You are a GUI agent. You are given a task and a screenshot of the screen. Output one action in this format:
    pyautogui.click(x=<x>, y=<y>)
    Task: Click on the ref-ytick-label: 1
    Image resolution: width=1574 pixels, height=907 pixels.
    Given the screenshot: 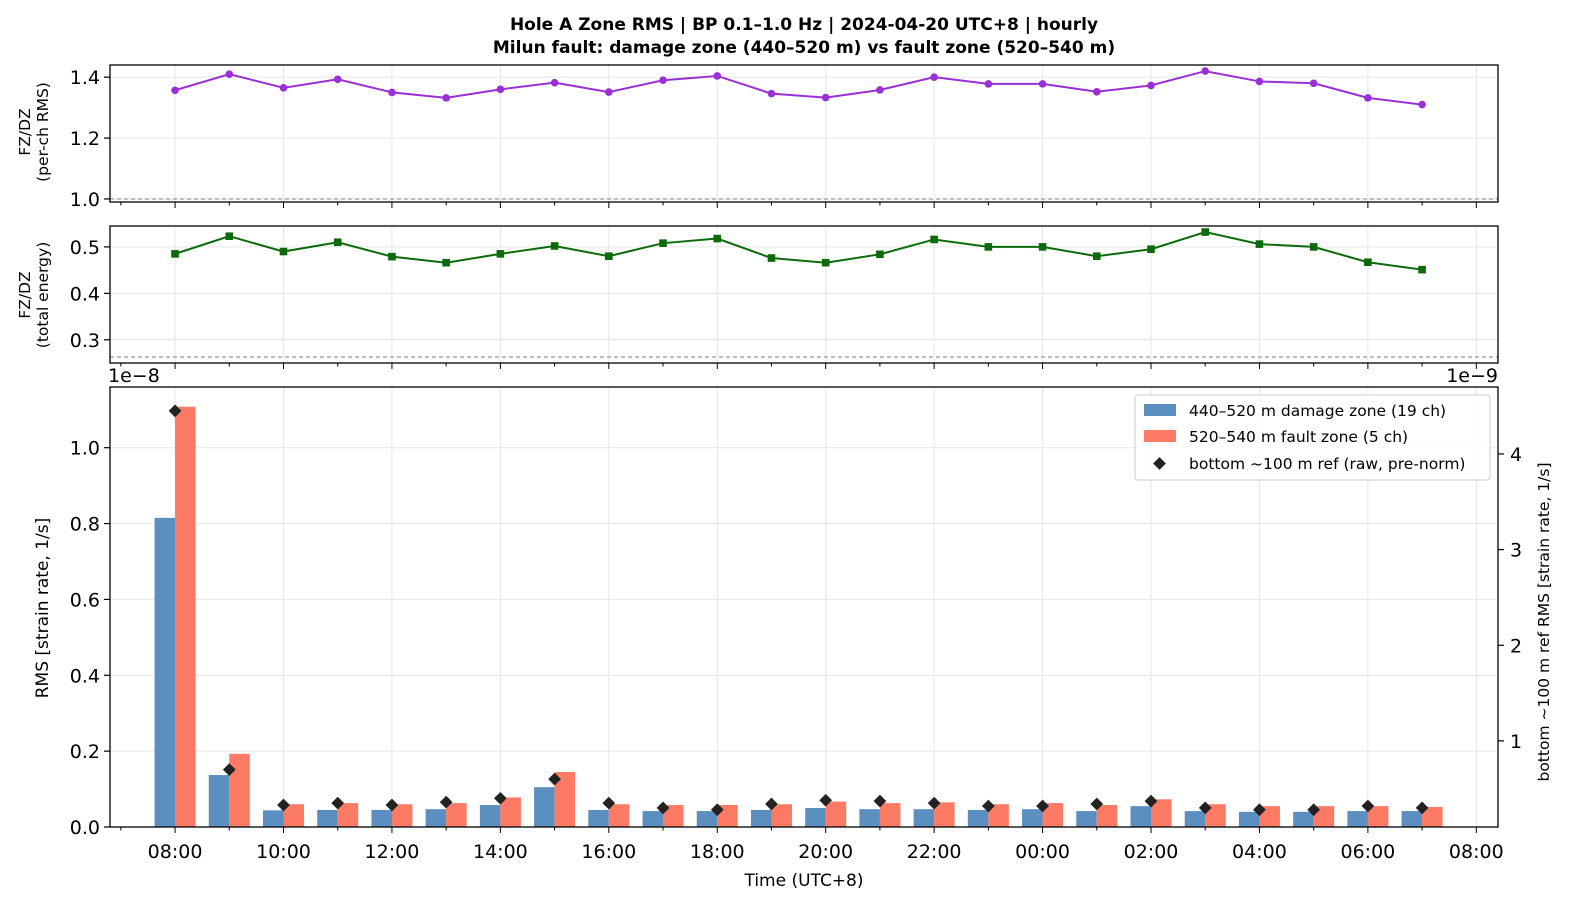 What is the action you would take?
    pyautogui.click(x=1516, y=742)
    